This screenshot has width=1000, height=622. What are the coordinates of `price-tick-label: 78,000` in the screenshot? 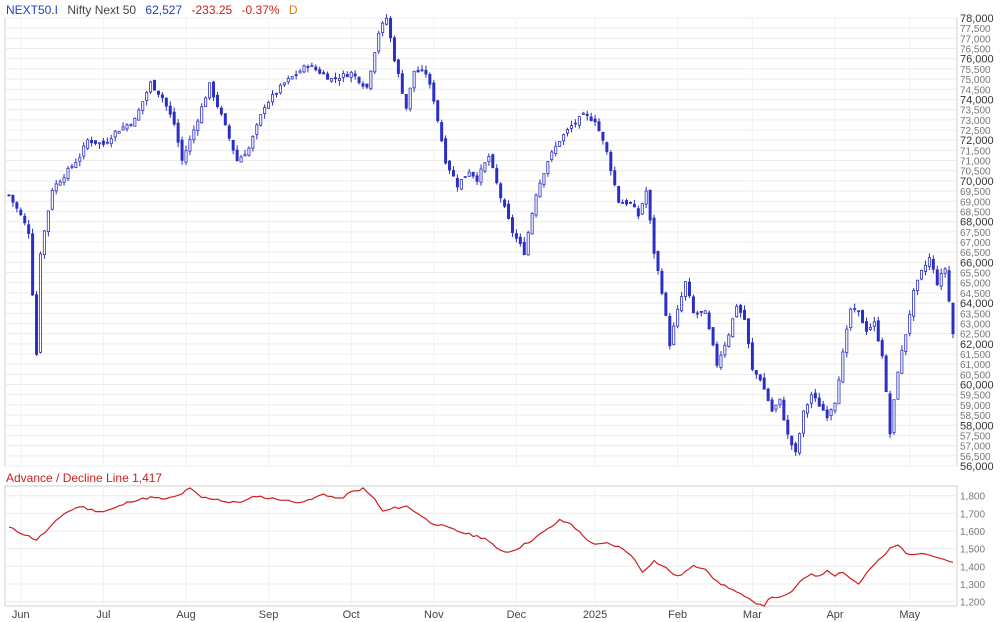 It's located at (977, 19).